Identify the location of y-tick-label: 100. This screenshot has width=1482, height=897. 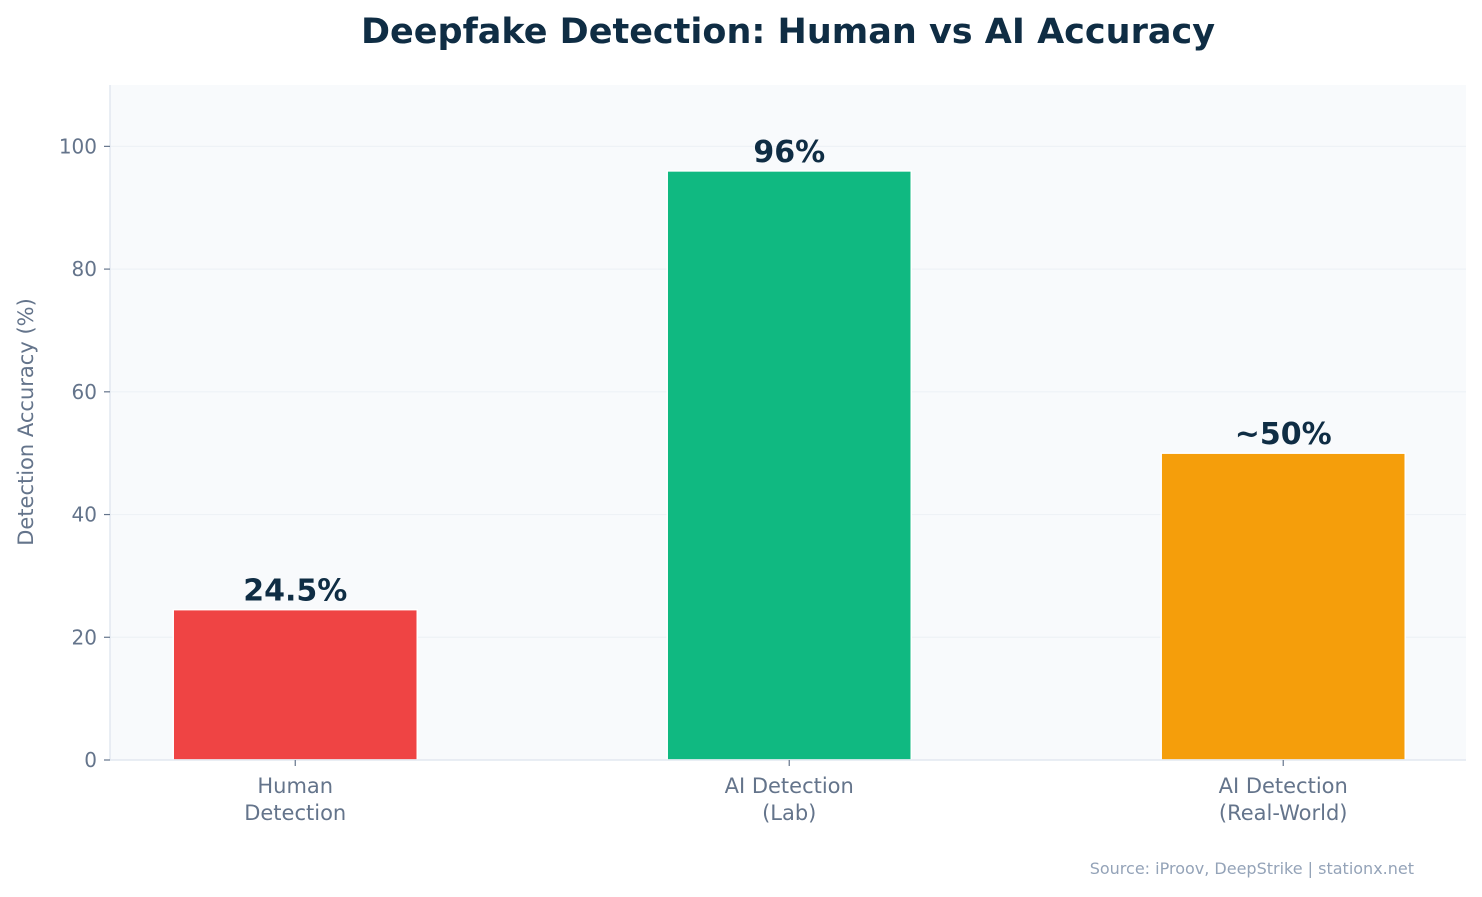
(78, 146).